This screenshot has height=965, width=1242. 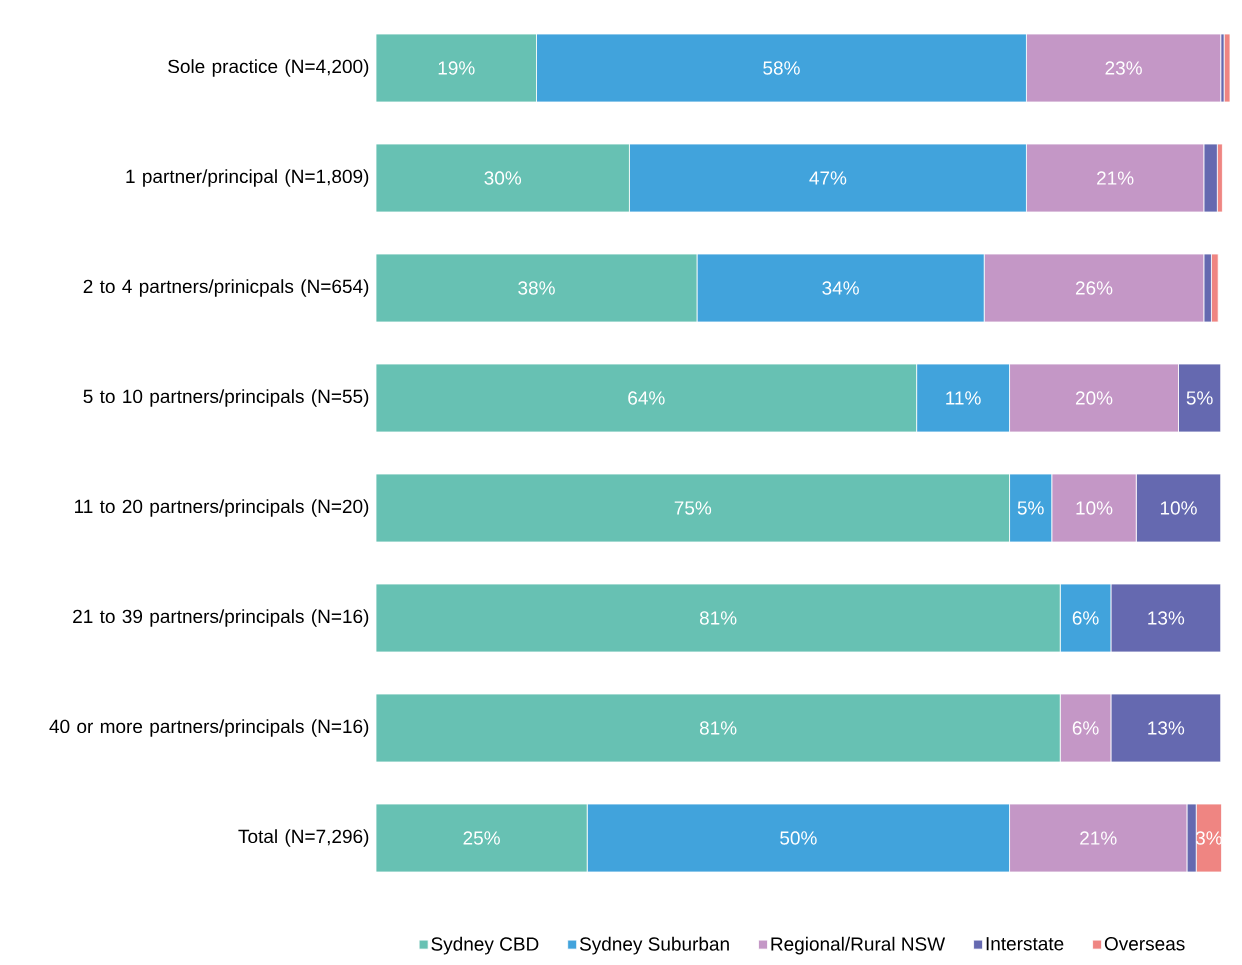 What do you see at coordinates (1025, 944) in the screenshot?
I see `legend-label: Interstate` at bounding box center [1025, 944].